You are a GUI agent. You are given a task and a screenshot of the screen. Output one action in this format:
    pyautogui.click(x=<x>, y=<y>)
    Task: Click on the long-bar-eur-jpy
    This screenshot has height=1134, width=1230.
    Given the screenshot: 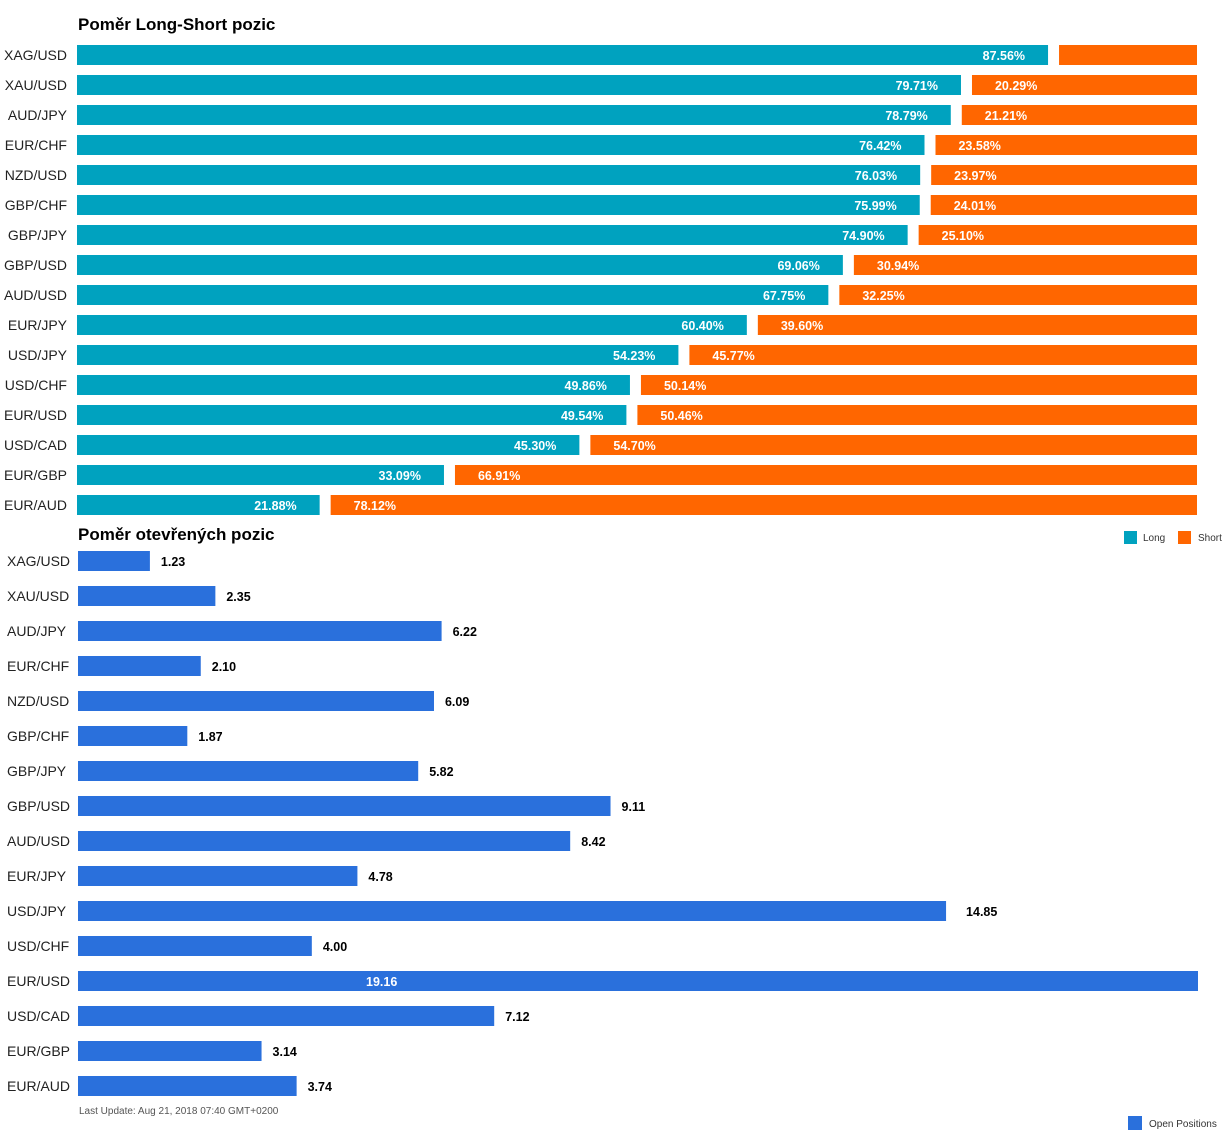 What is the action you would take?
    pyautogui.click(x=412, y=325)
    